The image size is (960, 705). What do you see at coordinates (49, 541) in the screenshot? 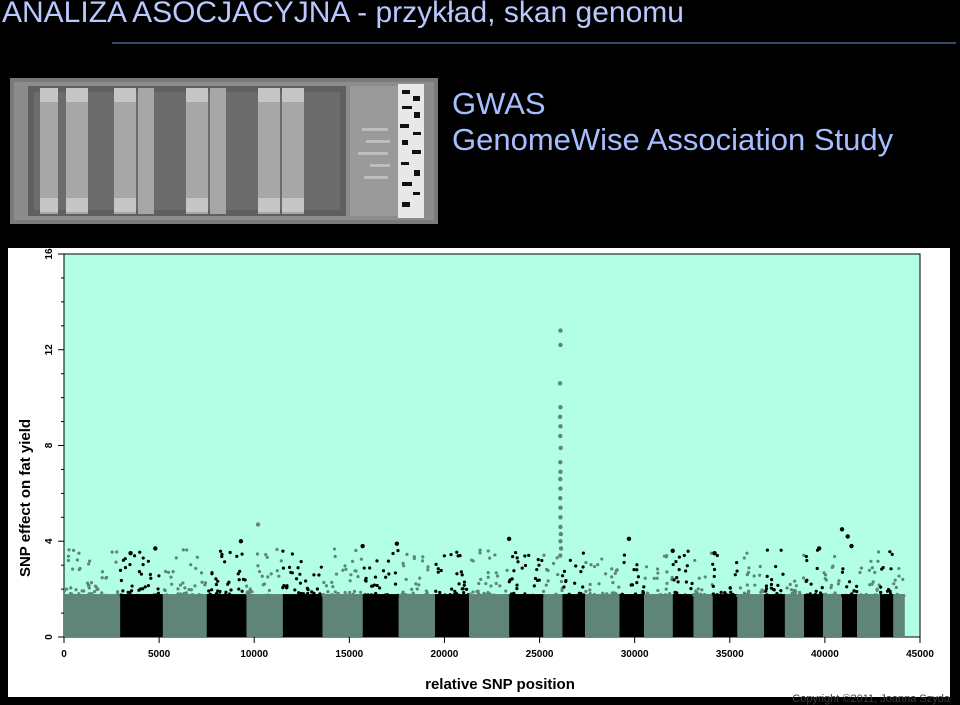
I see `y-tick-label: 4` at bounding box center [49, 541].